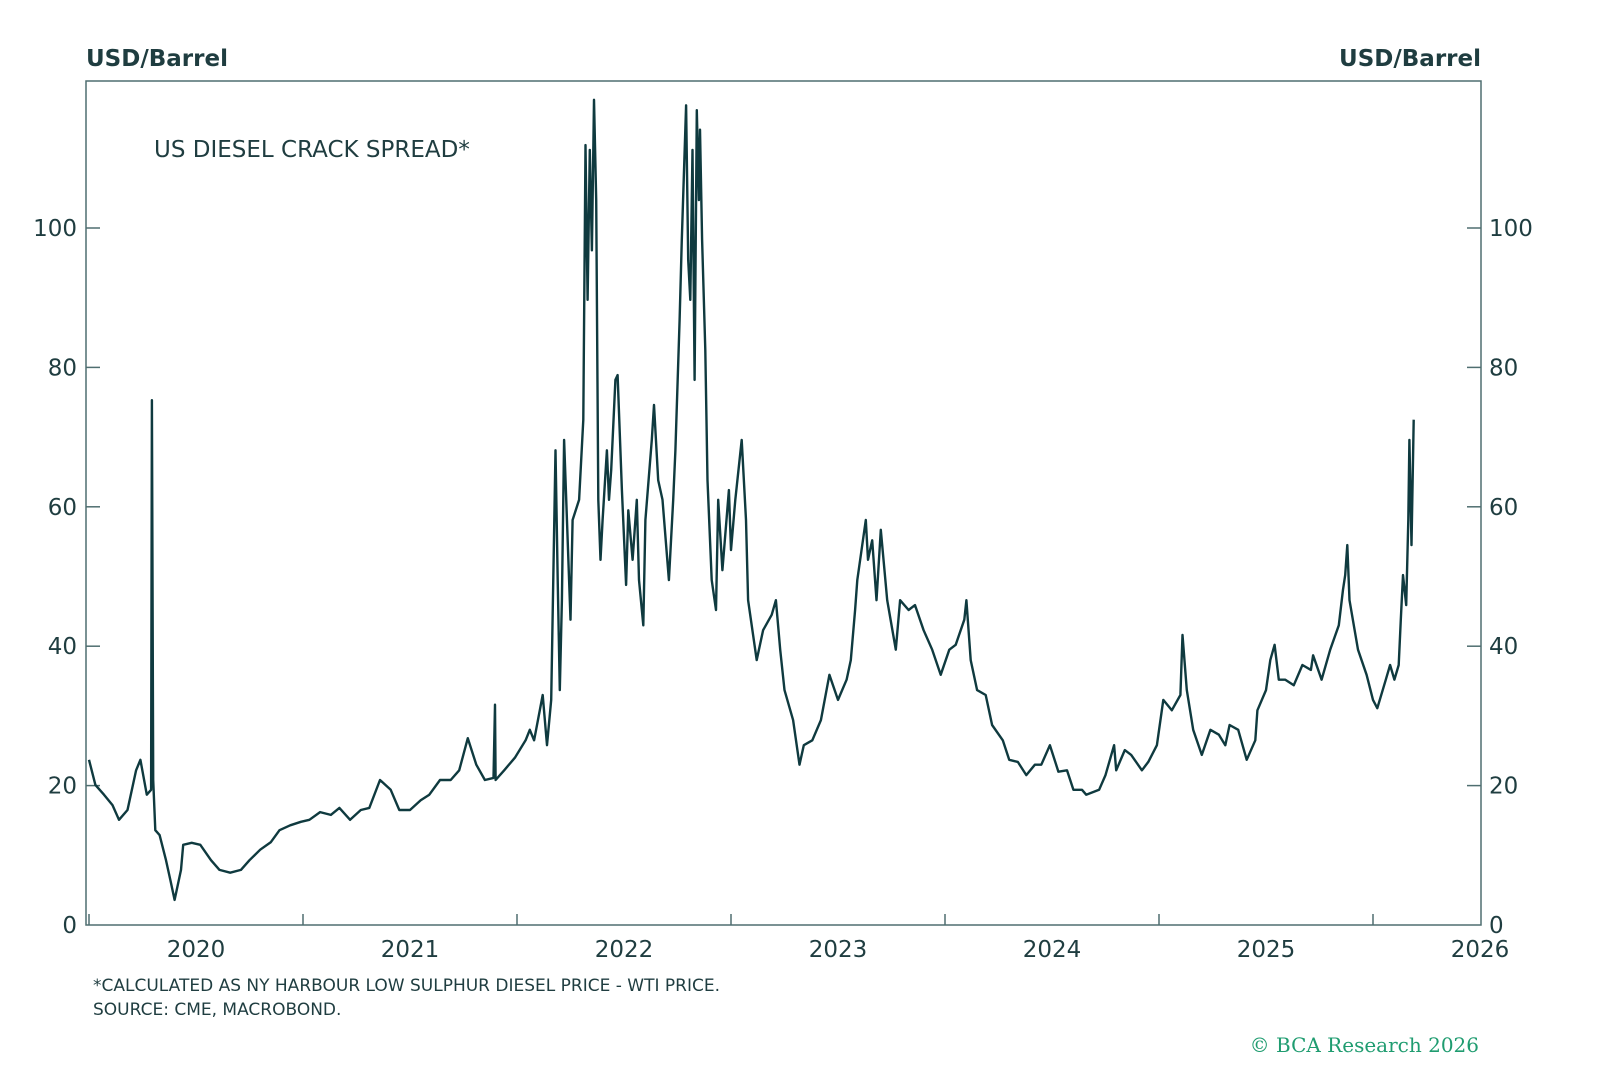  Describe the element at coordinates (62, 368) in the screenshot. I see `y-tick-label-left: 80` at that location.